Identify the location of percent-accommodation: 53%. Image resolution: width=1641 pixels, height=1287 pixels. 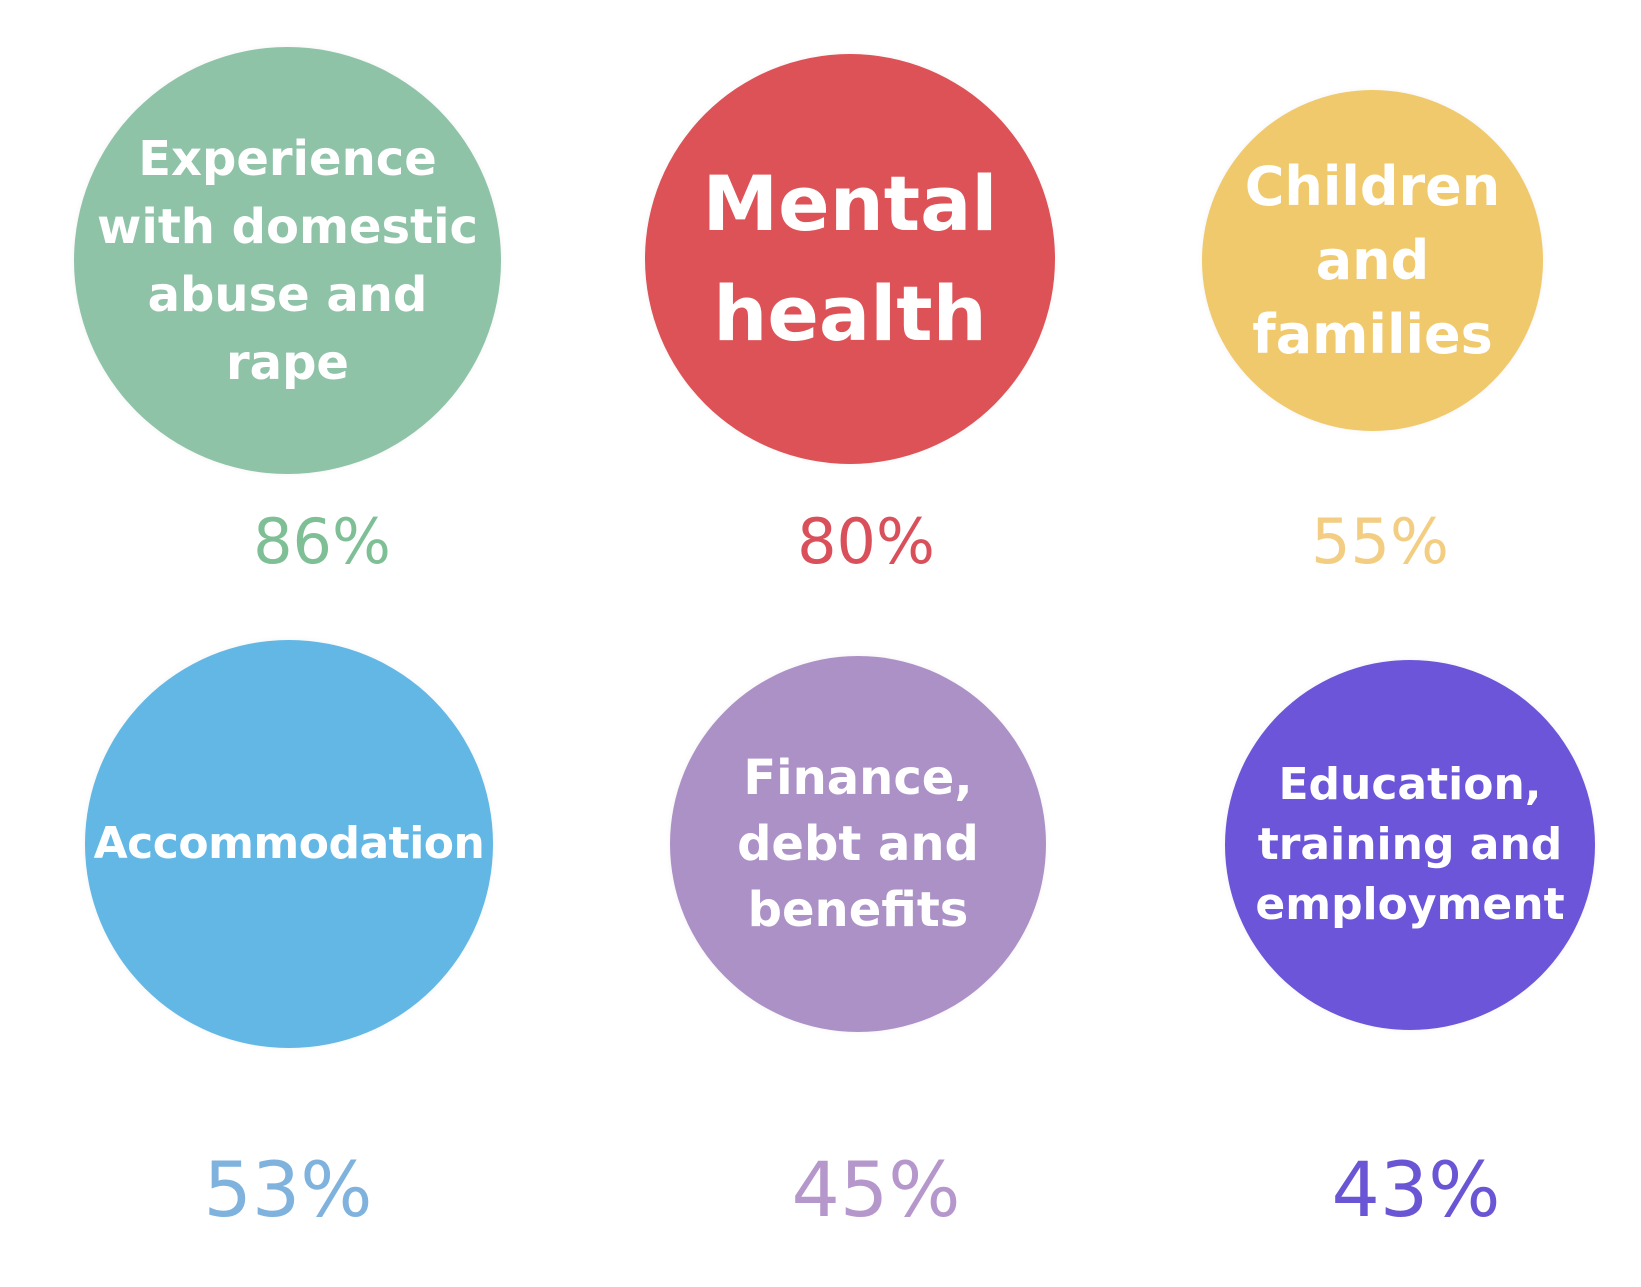
(288, 1189).